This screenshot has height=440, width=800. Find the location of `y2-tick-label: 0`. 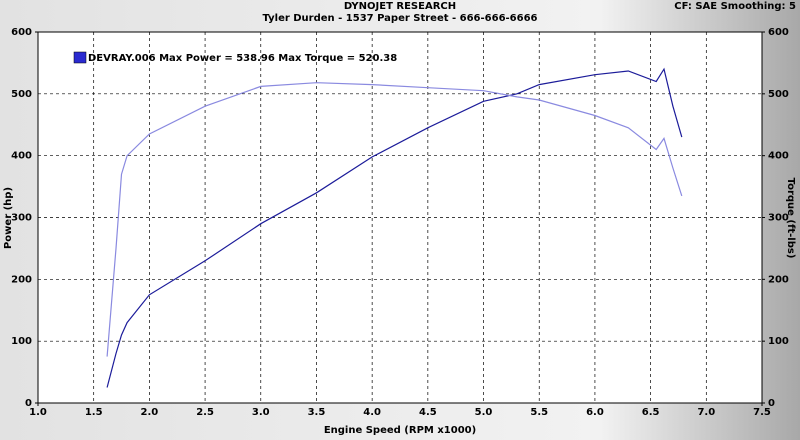

y2-tick-label: 0 is located at coordinates (771, 403).